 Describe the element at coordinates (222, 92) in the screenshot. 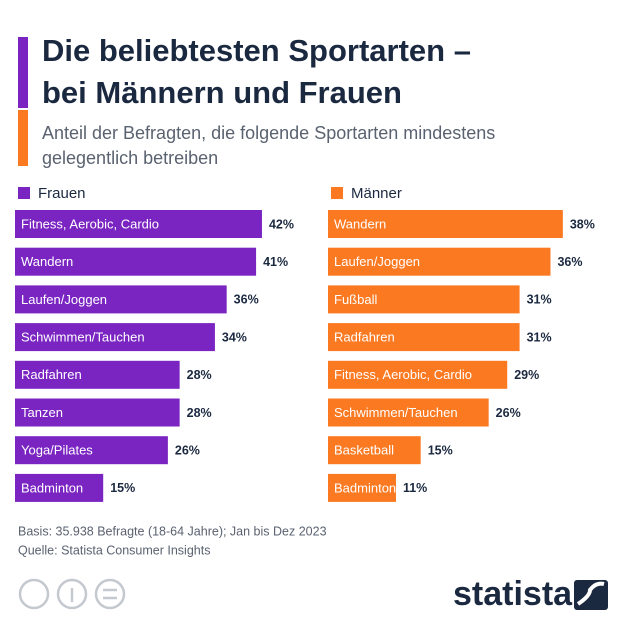

I see `title-line: bei Männern und Frauen` at that location.